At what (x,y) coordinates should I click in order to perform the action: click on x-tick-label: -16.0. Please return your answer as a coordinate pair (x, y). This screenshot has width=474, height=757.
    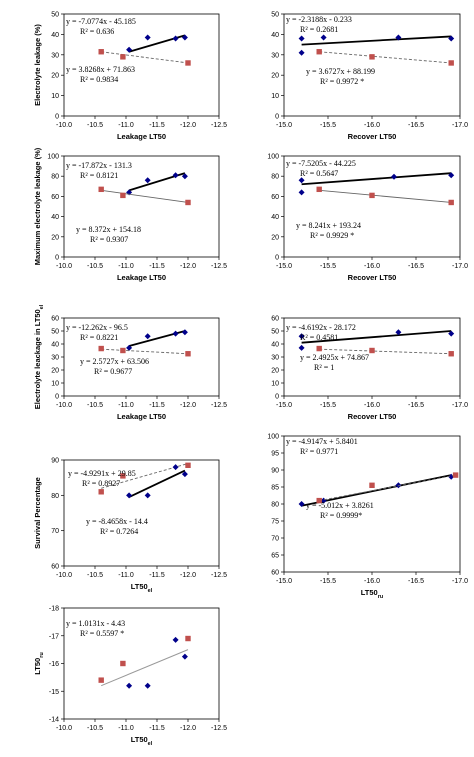
    Looking at the image, I should click on (372, 266).